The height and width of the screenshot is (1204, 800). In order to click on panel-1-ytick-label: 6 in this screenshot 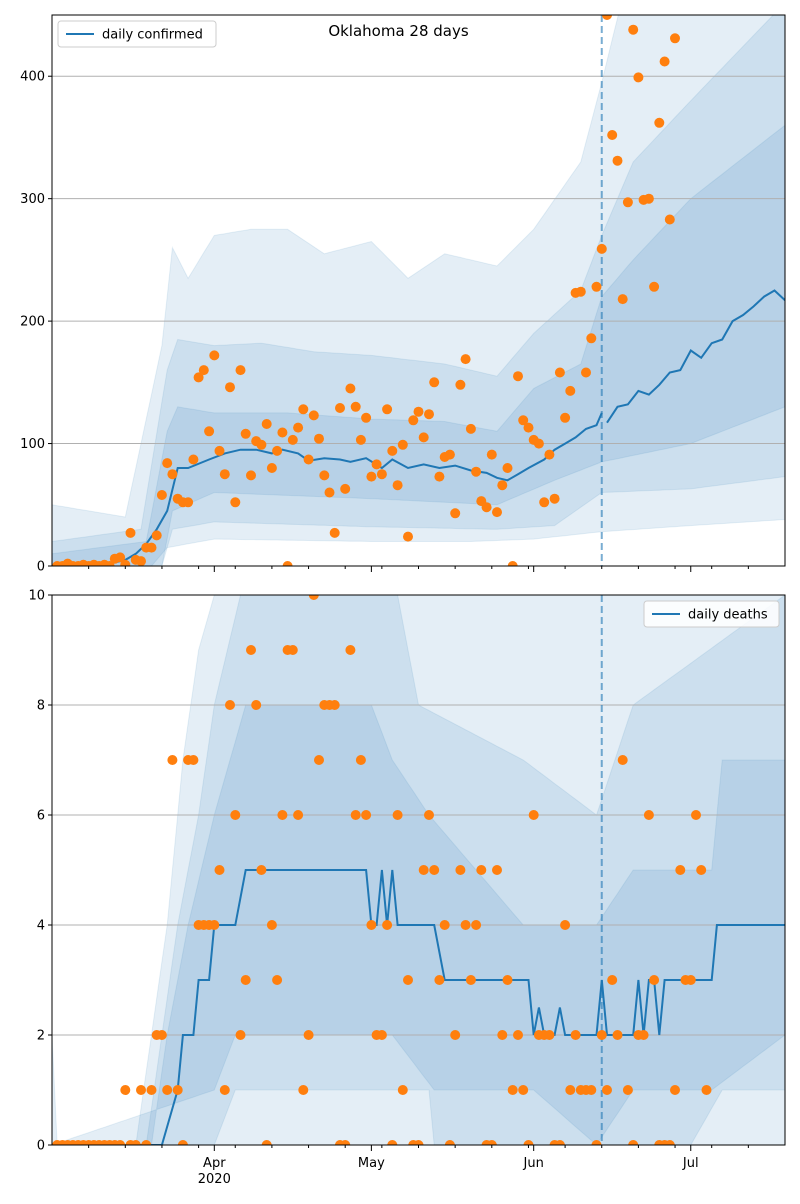, I will do `click(41, 816)`.